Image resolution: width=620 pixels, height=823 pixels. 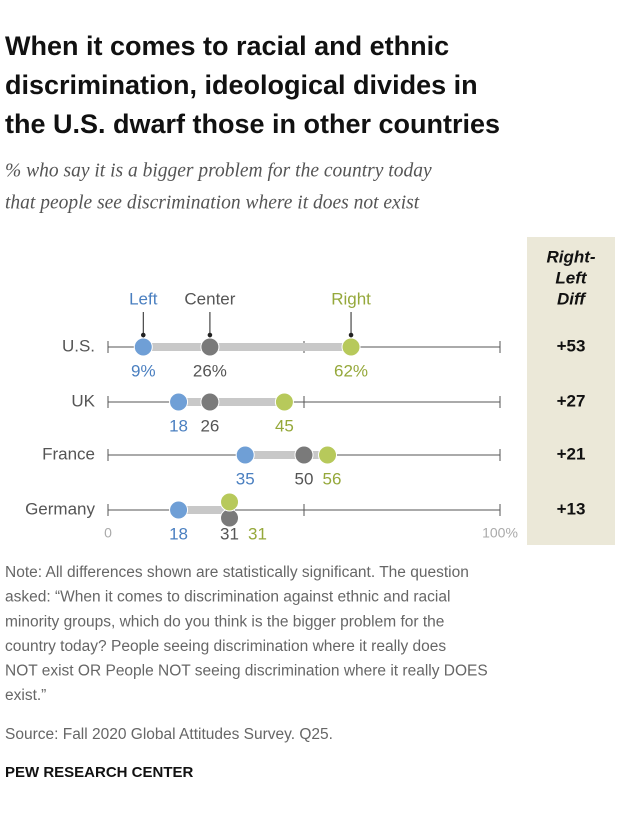 What do you see at coordinates (241, 85) in the screenshot?
I see `title: discrimination, ideological divides in` at bounding box center [241, 85].